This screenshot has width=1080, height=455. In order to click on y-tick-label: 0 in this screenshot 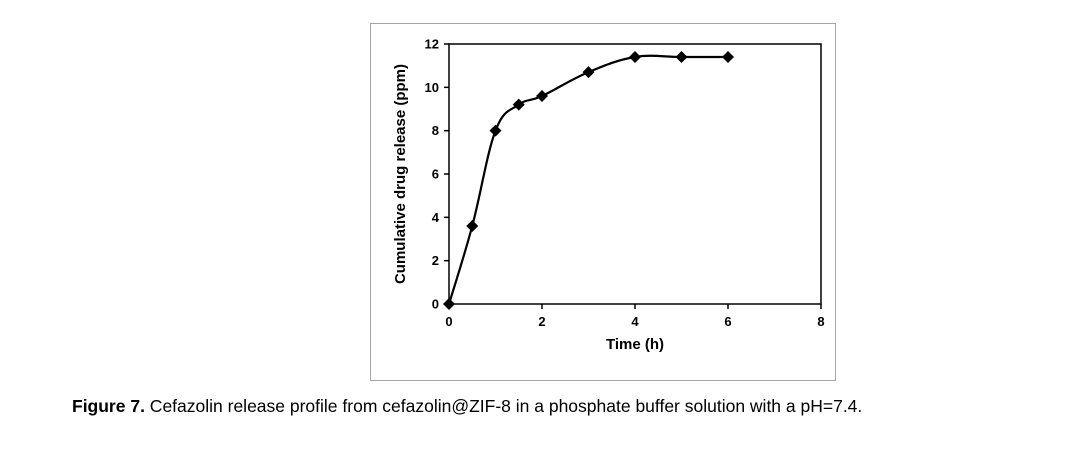, I will do `click(435, 304)`.